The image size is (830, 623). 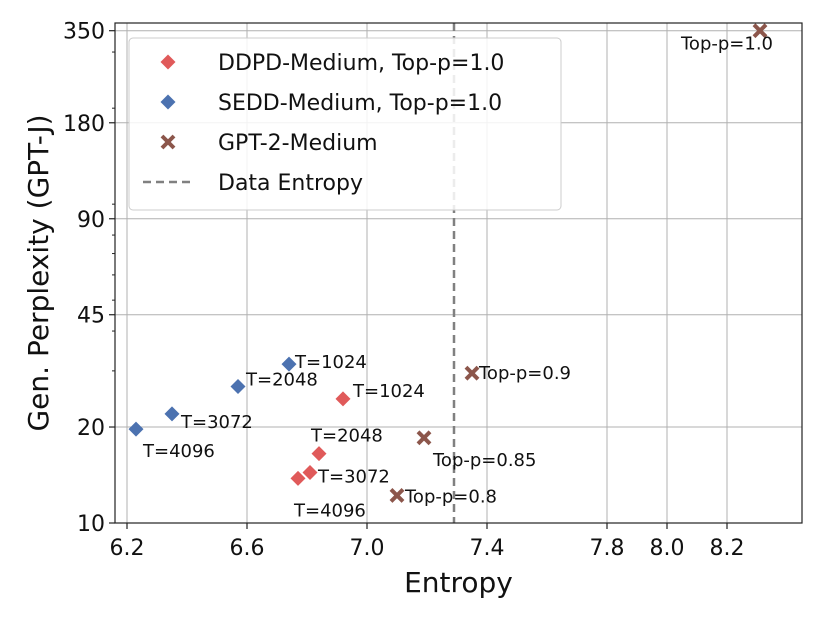 What do you see at coordinates (427, 542) in the screenshot?
I see `x-axis-ticks: 6.2 6.6 7.0 7.4 7.8 8.0 8.2` at bounding box center [427, 542].